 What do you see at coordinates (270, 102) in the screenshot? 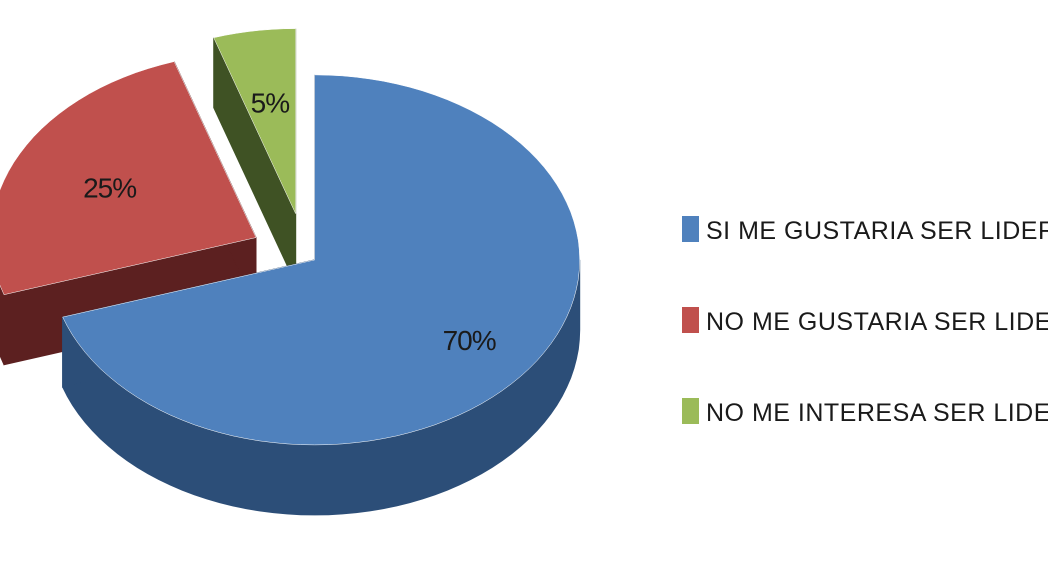
I see `data-label-2: 5%` at bounding box center [270, 102].